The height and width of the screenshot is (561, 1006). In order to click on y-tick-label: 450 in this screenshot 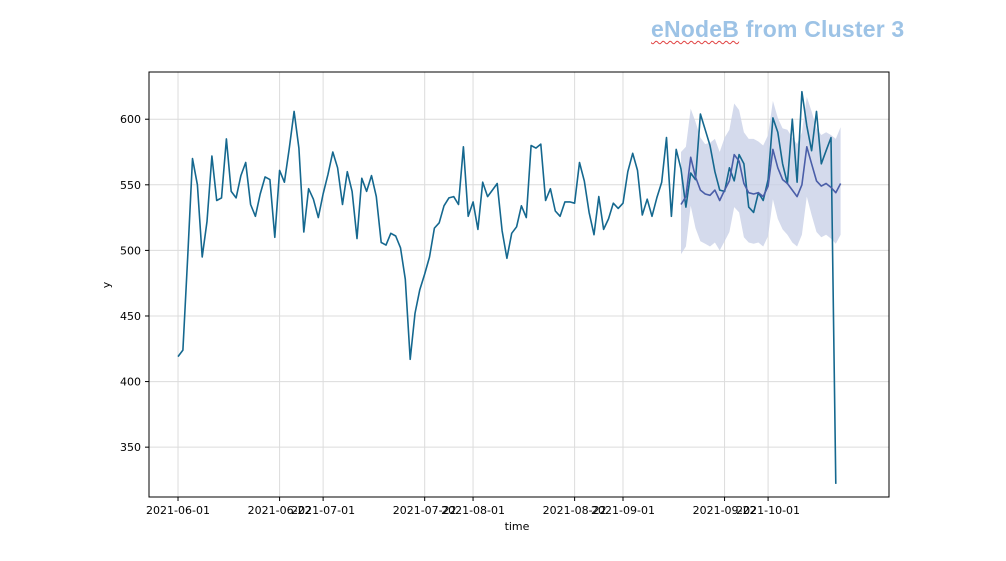, I will do `click(130, 316)`.